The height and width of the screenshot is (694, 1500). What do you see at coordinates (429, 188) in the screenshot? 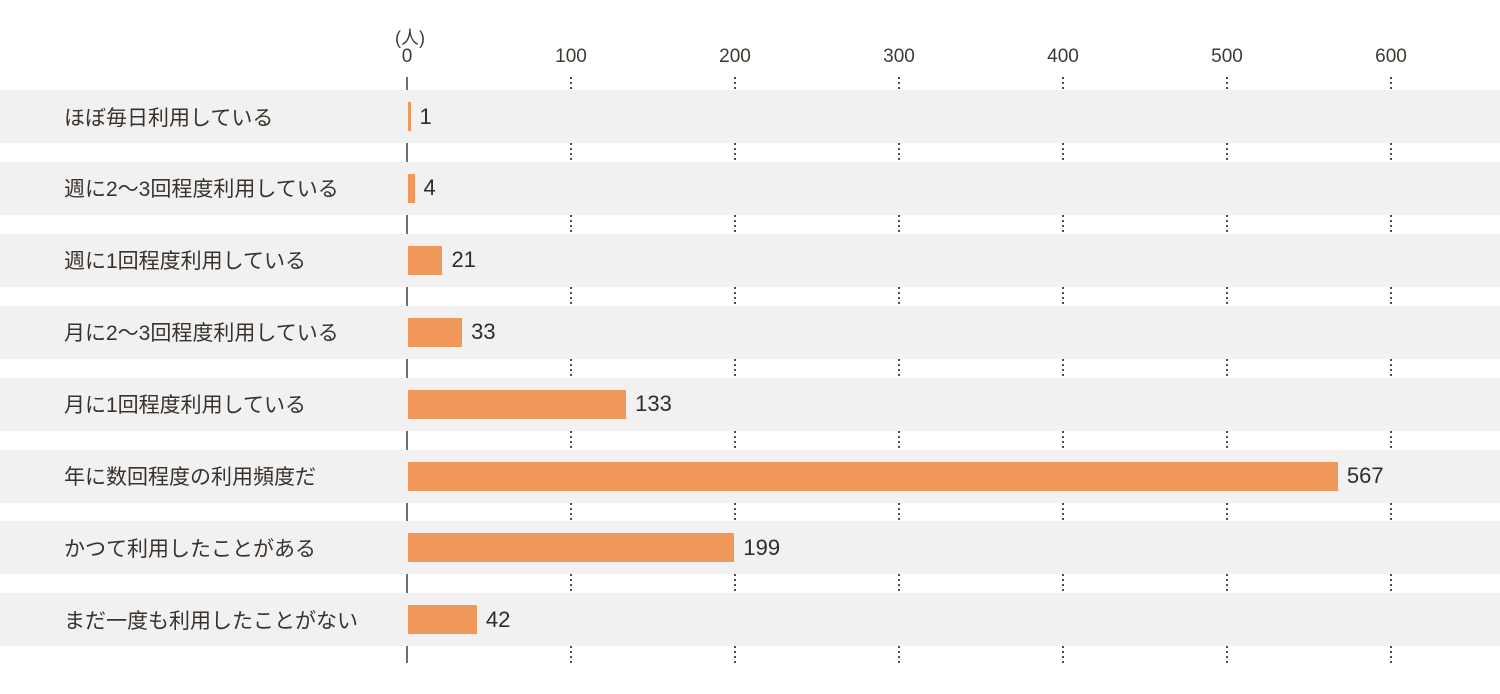
I see `value-label: 4` at bounding box center [429, 188].